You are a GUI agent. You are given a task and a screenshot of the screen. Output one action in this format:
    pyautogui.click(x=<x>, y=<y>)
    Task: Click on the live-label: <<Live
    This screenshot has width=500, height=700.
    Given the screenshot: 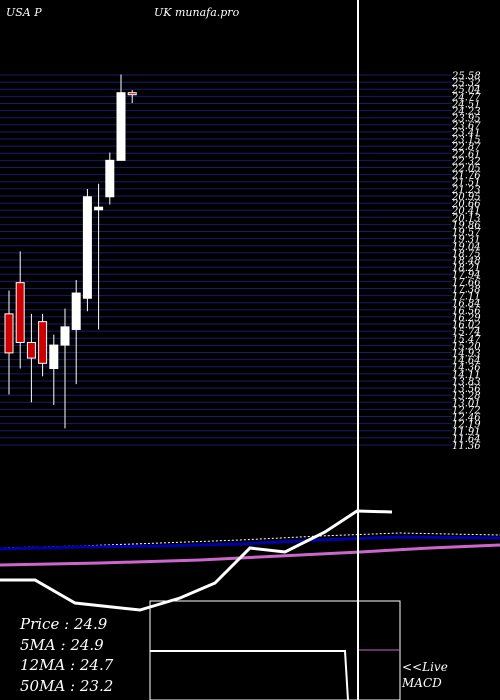 What is the action you would take?
    pyautogui.click(x=425, y=667)
    